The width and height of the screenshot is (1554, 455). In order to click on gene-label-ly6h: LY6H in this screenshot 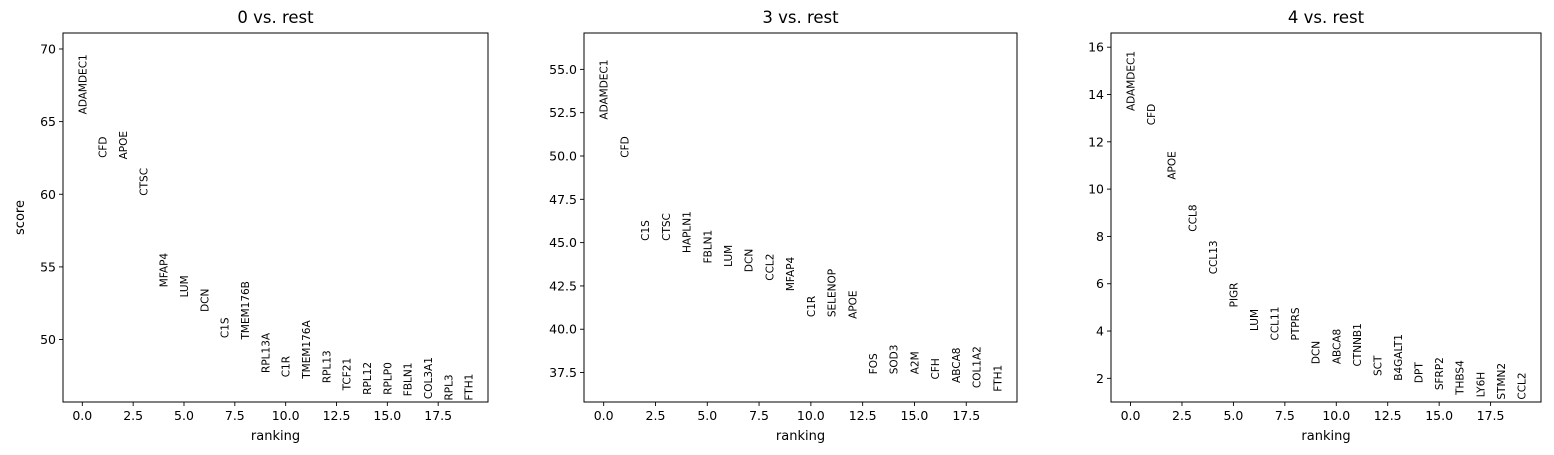, I will do `click(1481, 384)`.